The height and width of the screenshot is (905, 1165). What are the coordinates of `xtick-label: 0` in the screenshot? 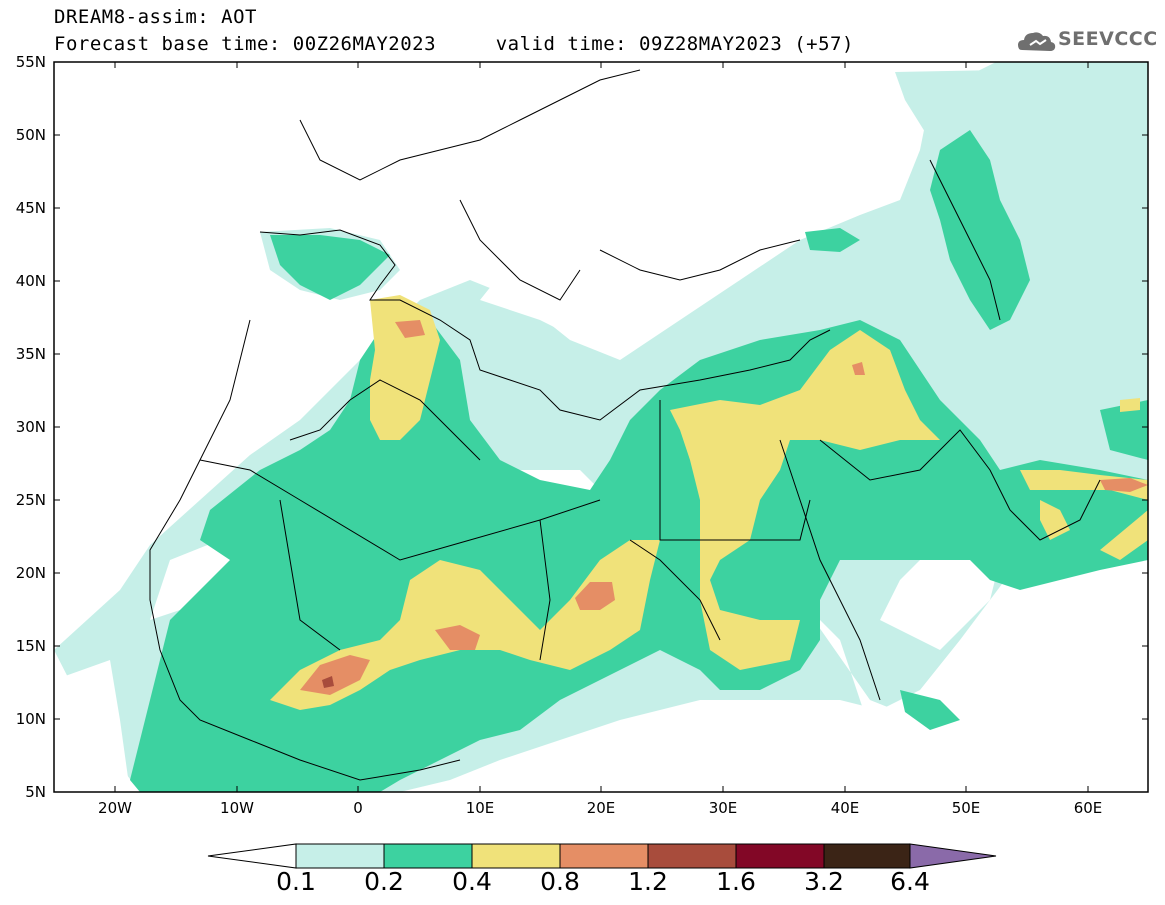 It's located at (358, 808).